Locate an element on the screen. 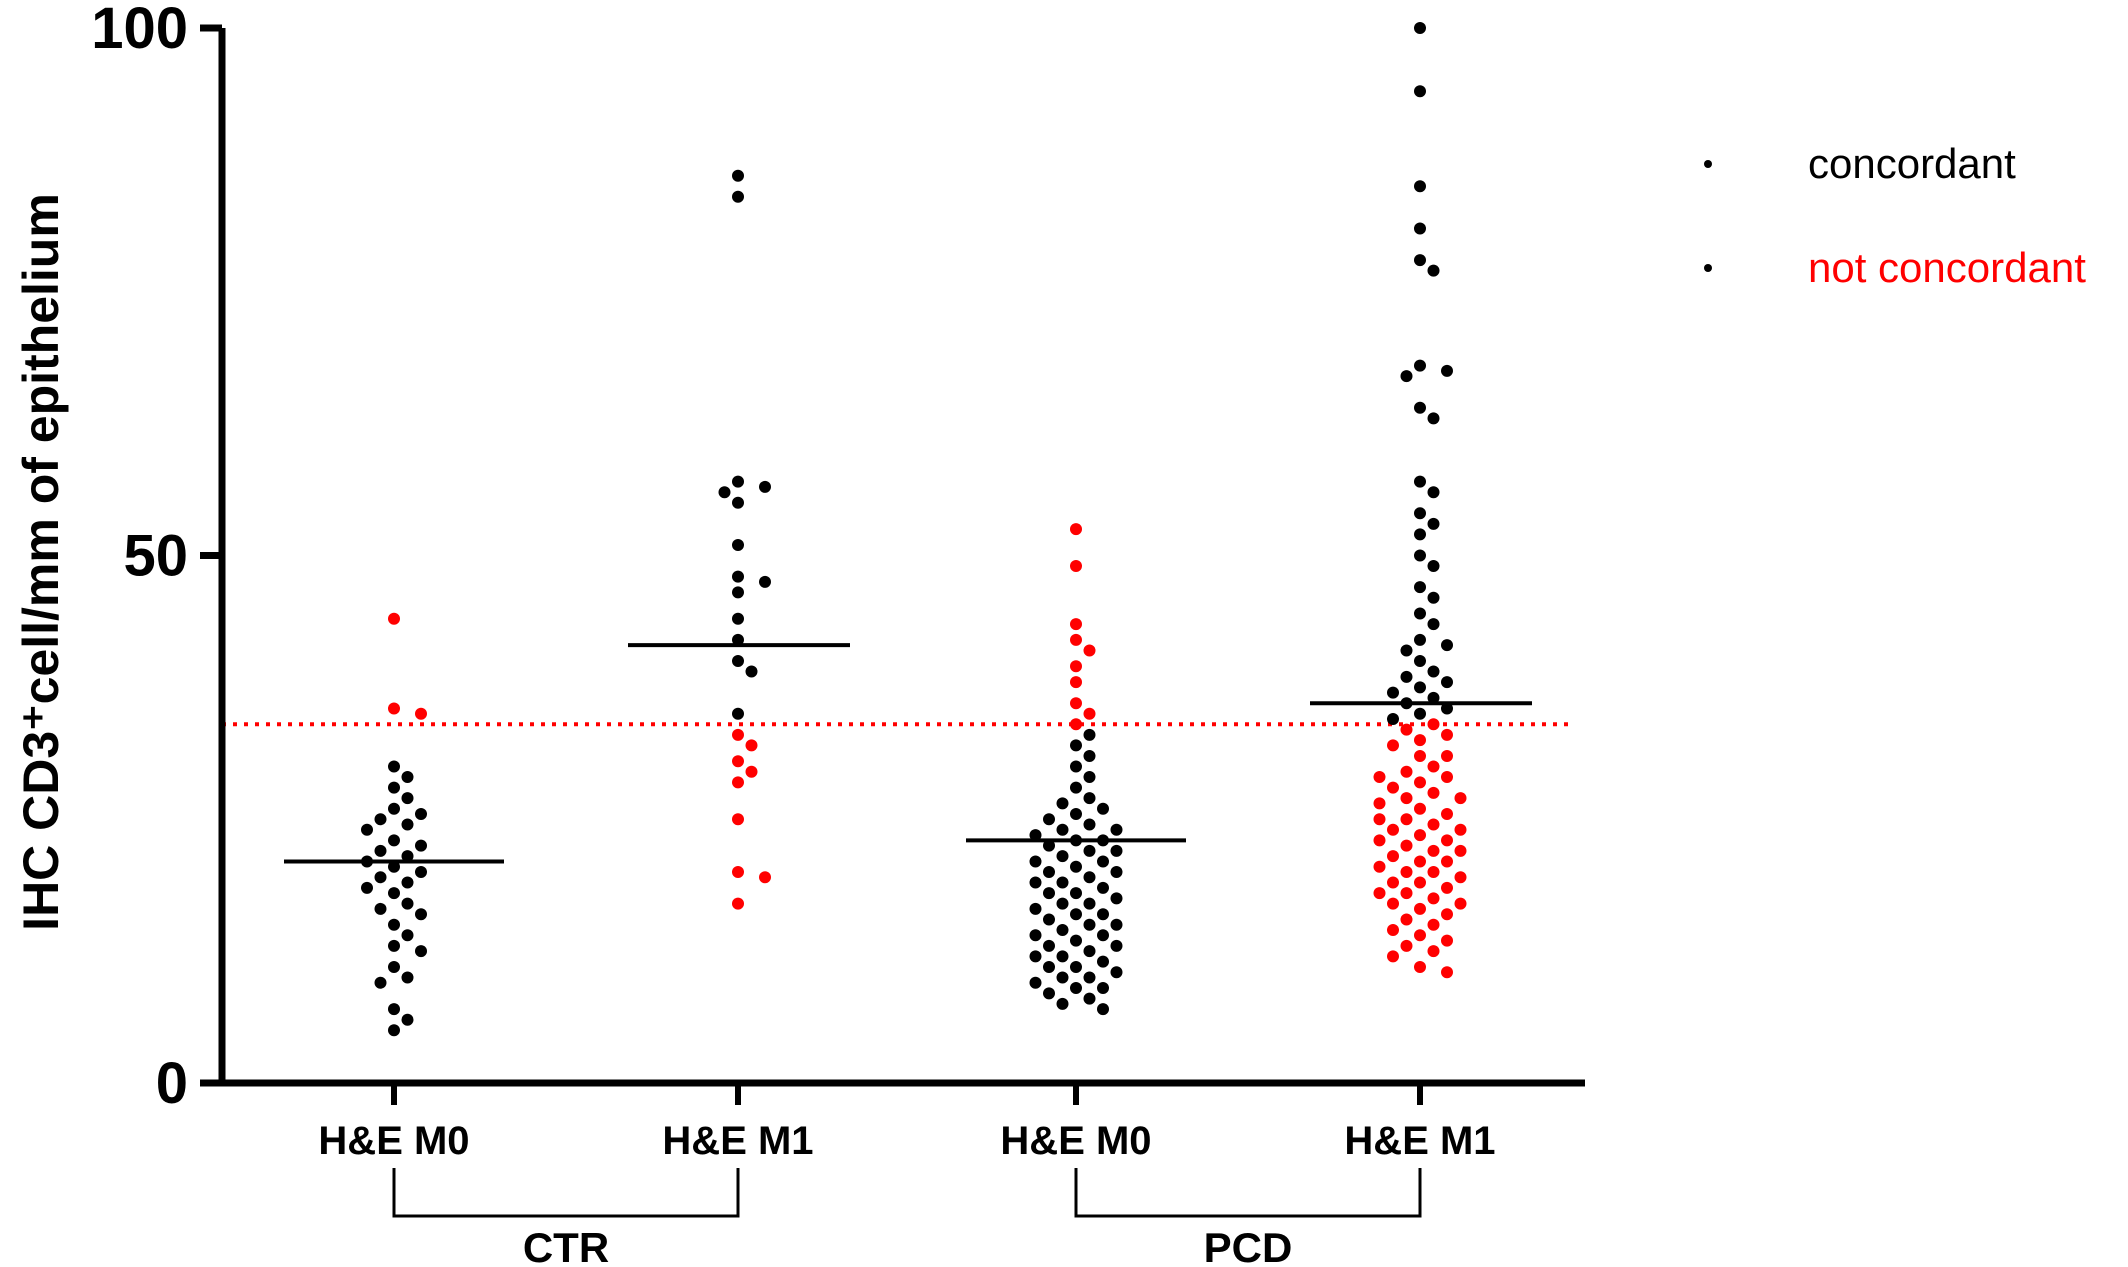  y-tick-label: 100 is located at coordinates (139, 30).